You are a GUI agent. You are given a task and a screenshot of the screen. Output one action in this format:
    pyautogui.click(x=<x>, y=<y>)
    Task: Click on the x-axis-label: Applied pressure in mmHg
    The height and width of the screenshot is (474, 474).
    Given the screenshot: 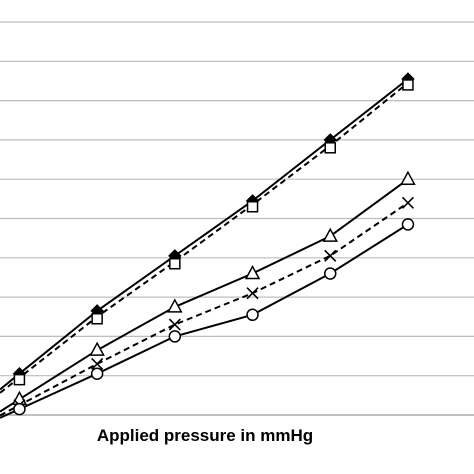 What is the action you would take?
    pyautogui.click(x=205, y=435)
    